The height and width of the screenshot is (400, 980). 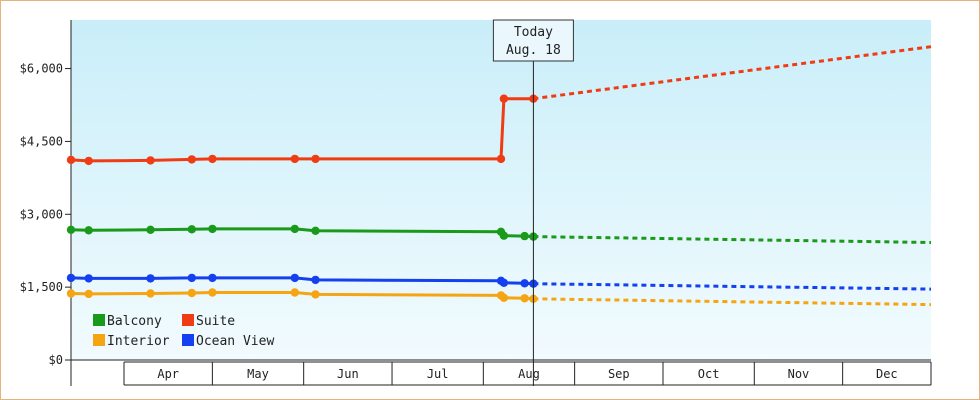 I want to click on today-label-line1: Today, so click(x=533, y=32).